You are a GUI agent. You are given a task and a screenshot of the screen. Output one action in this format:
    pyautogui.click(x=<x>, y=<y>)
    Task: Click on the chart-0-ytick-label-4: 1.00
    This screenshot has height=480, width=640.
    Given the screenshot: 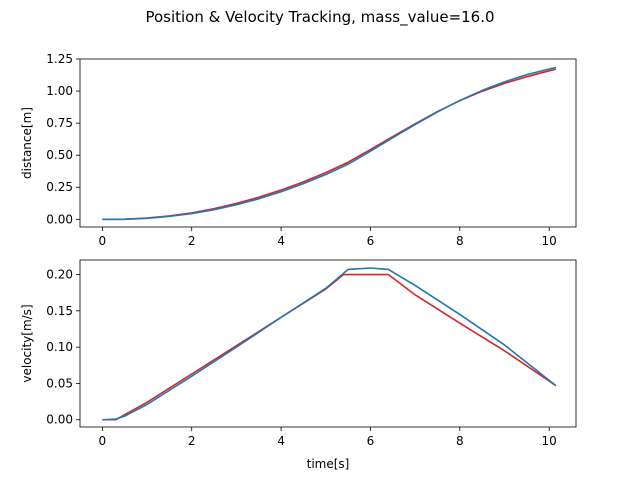 What is the action you would take?
    pyautogui.click(x=59, y=91)
    